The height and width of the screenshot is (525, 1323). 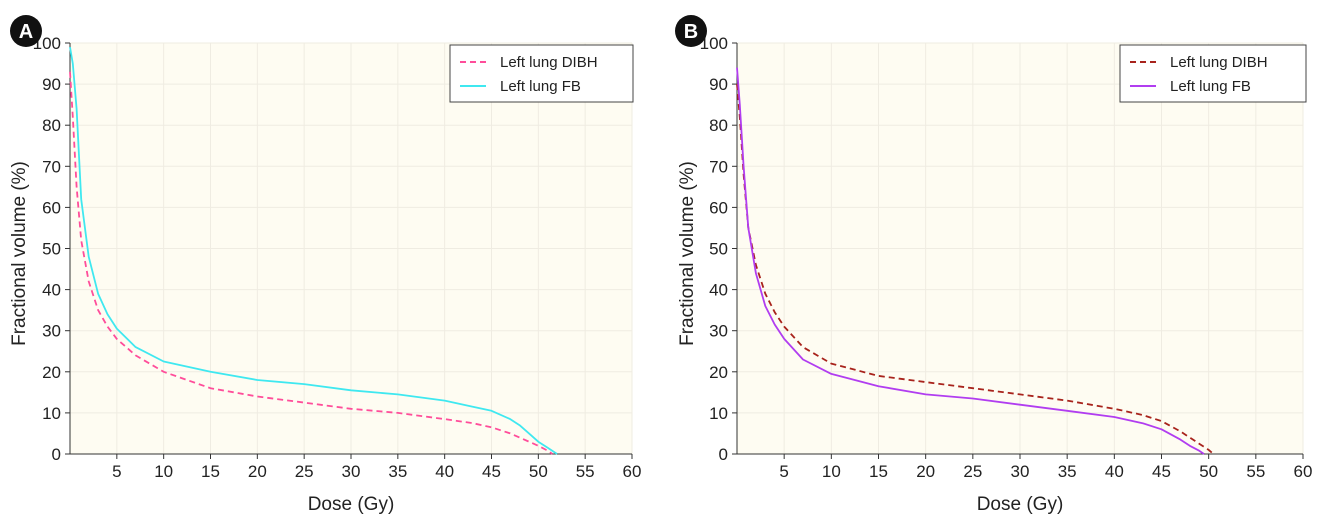 I want to click on panel-badge-label: B, so click(x=691, y=32).